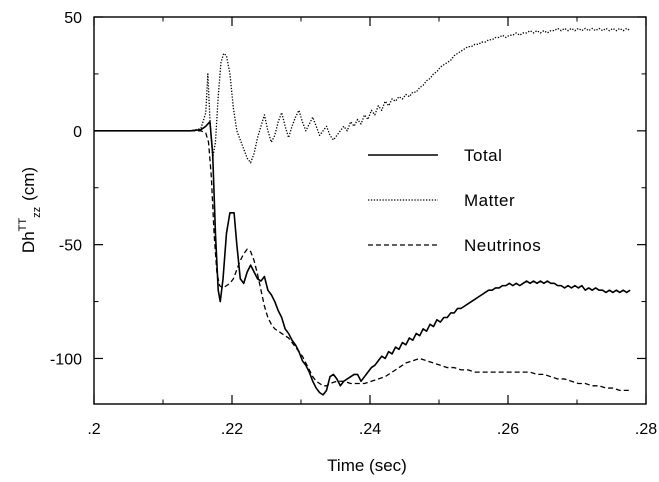 This screenshot has width=659, height=482. I want to click on y-tick-label: 50, so click(73, 18).